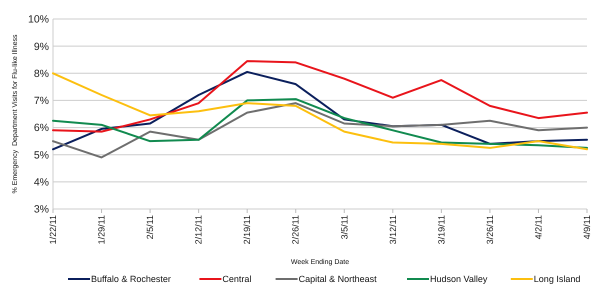 This screenshot has width=600, height=300. What do you see at coordinates (101, 229) in the screenshot?
I see `x-tick-label: 1/29/11` at bounding box center [101, 229].